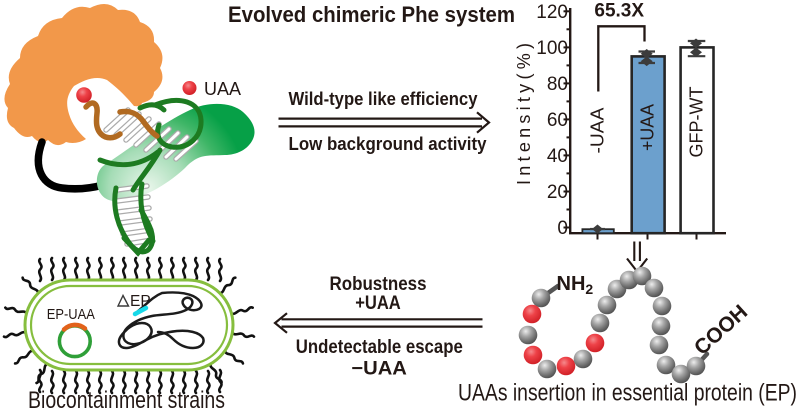 The width and height of the screenshot is (799, 414). Describe the element at coordinates (388, 144) in the screenshot. I see `svg-text: Low background activity` at that location.